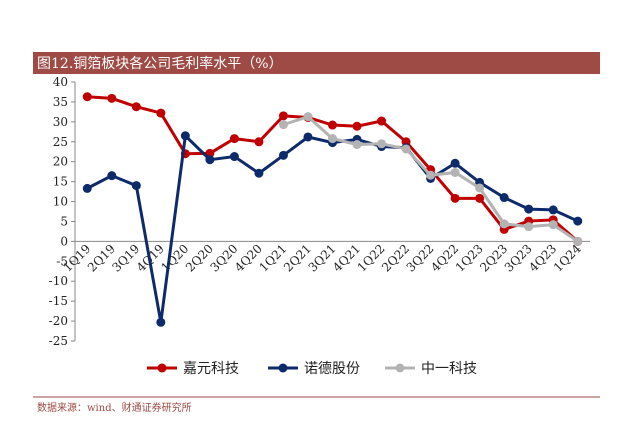 This screenshot has width=641, height=427. What do you see at coordinates (60, 182) in the screenshot?
I see `y-tick-label: 15` at bounding box center [60, 182].